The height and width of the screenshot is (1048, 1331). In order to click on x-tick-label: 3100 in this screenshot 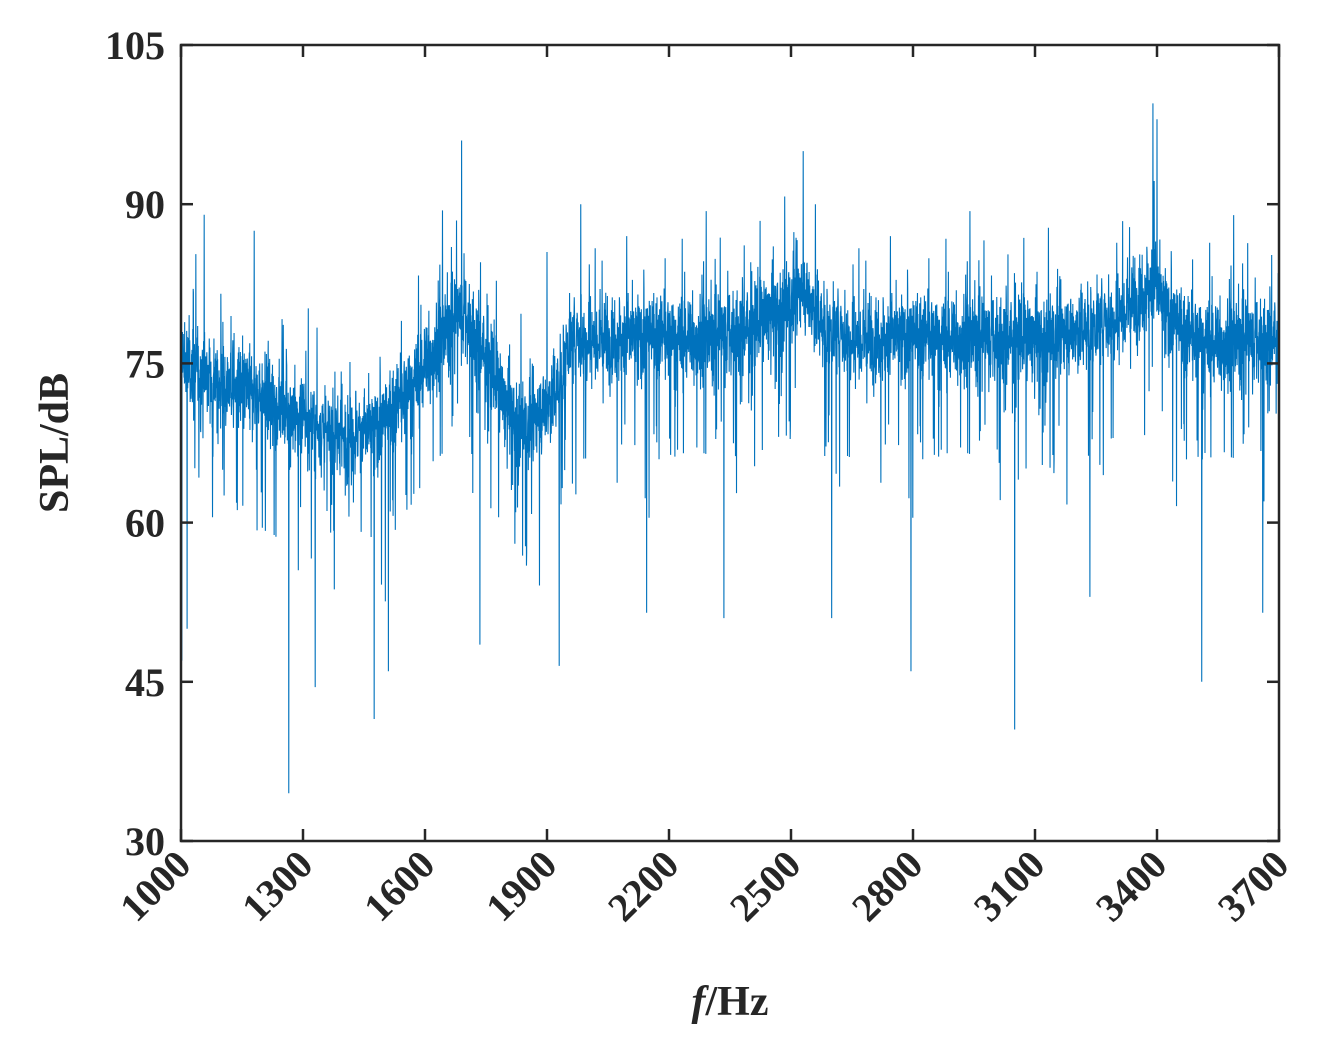, I will do `click(1009, 886)`.